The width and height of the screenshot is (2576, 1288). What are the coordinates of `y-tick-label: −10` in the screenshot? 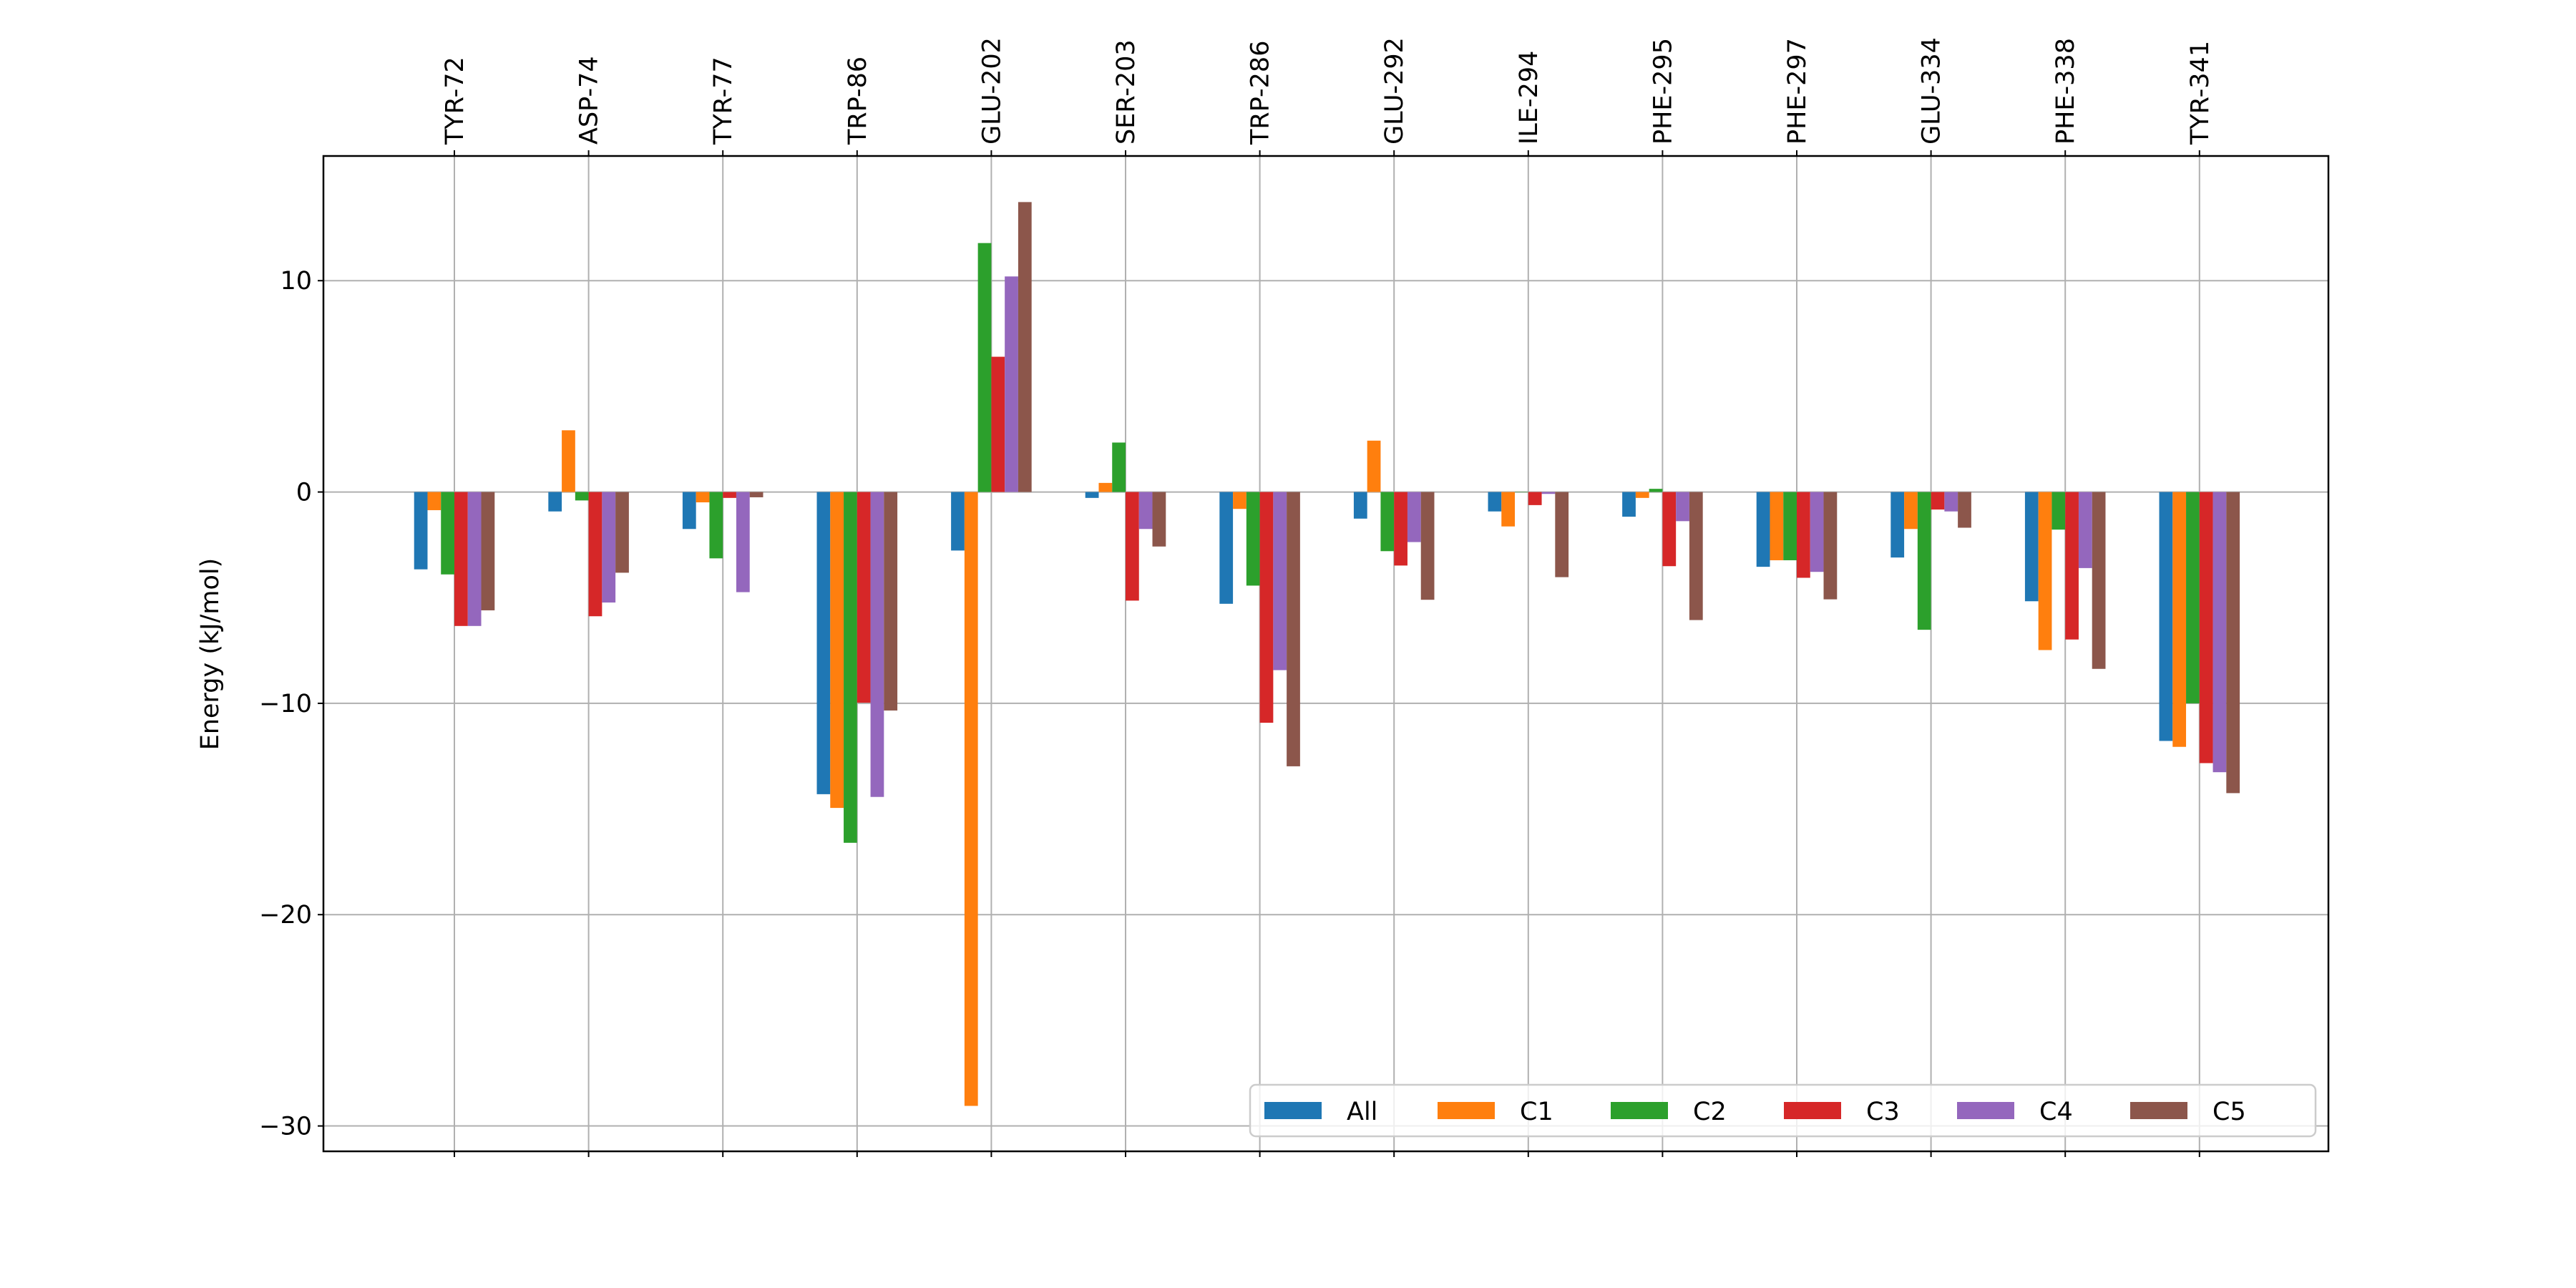 It's located at (285, 704).